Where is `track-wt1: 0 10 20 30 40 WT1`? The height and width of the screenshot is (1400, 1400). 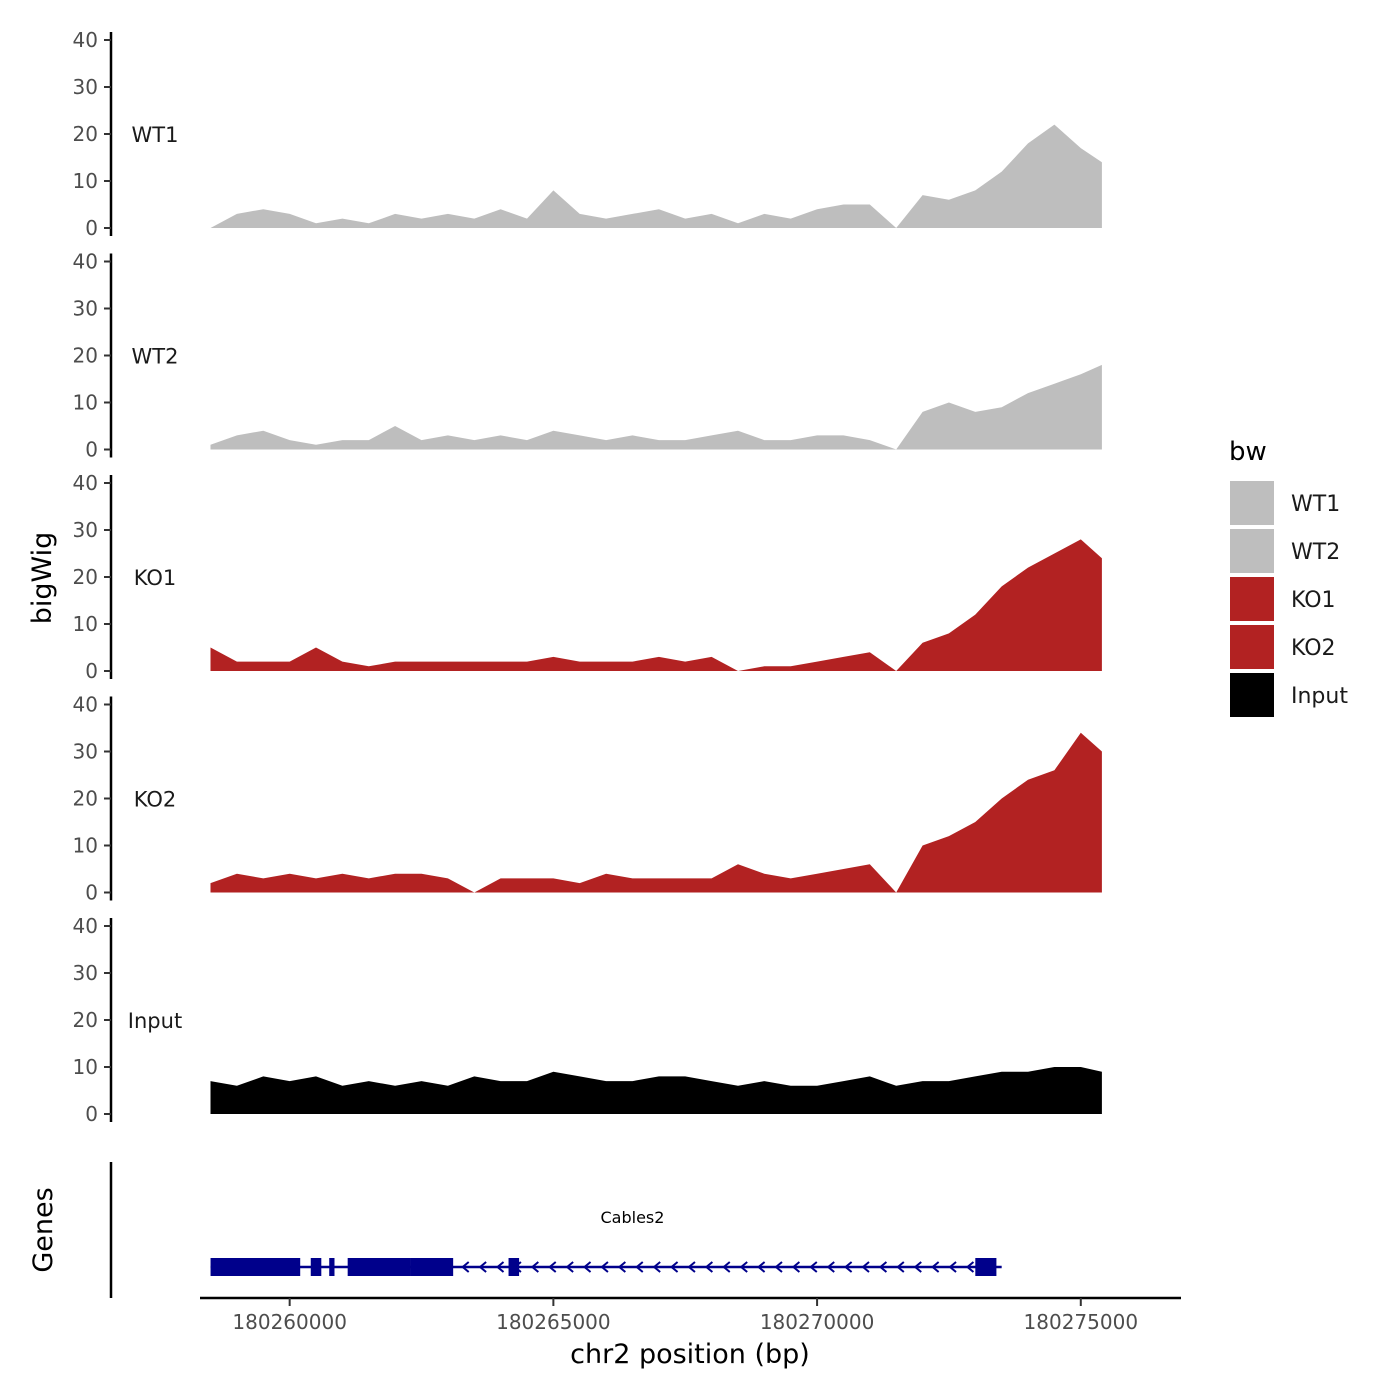 track-wt1: 0 10 20 30 40 WT1 is located at coordinates (587, 134).